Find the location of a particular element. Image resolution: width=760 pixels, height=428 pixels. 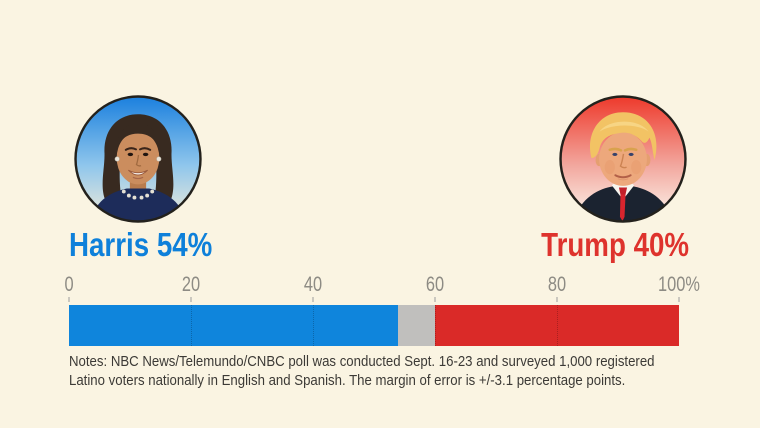

trump-bar-segment is located at coordinates (557, 325).